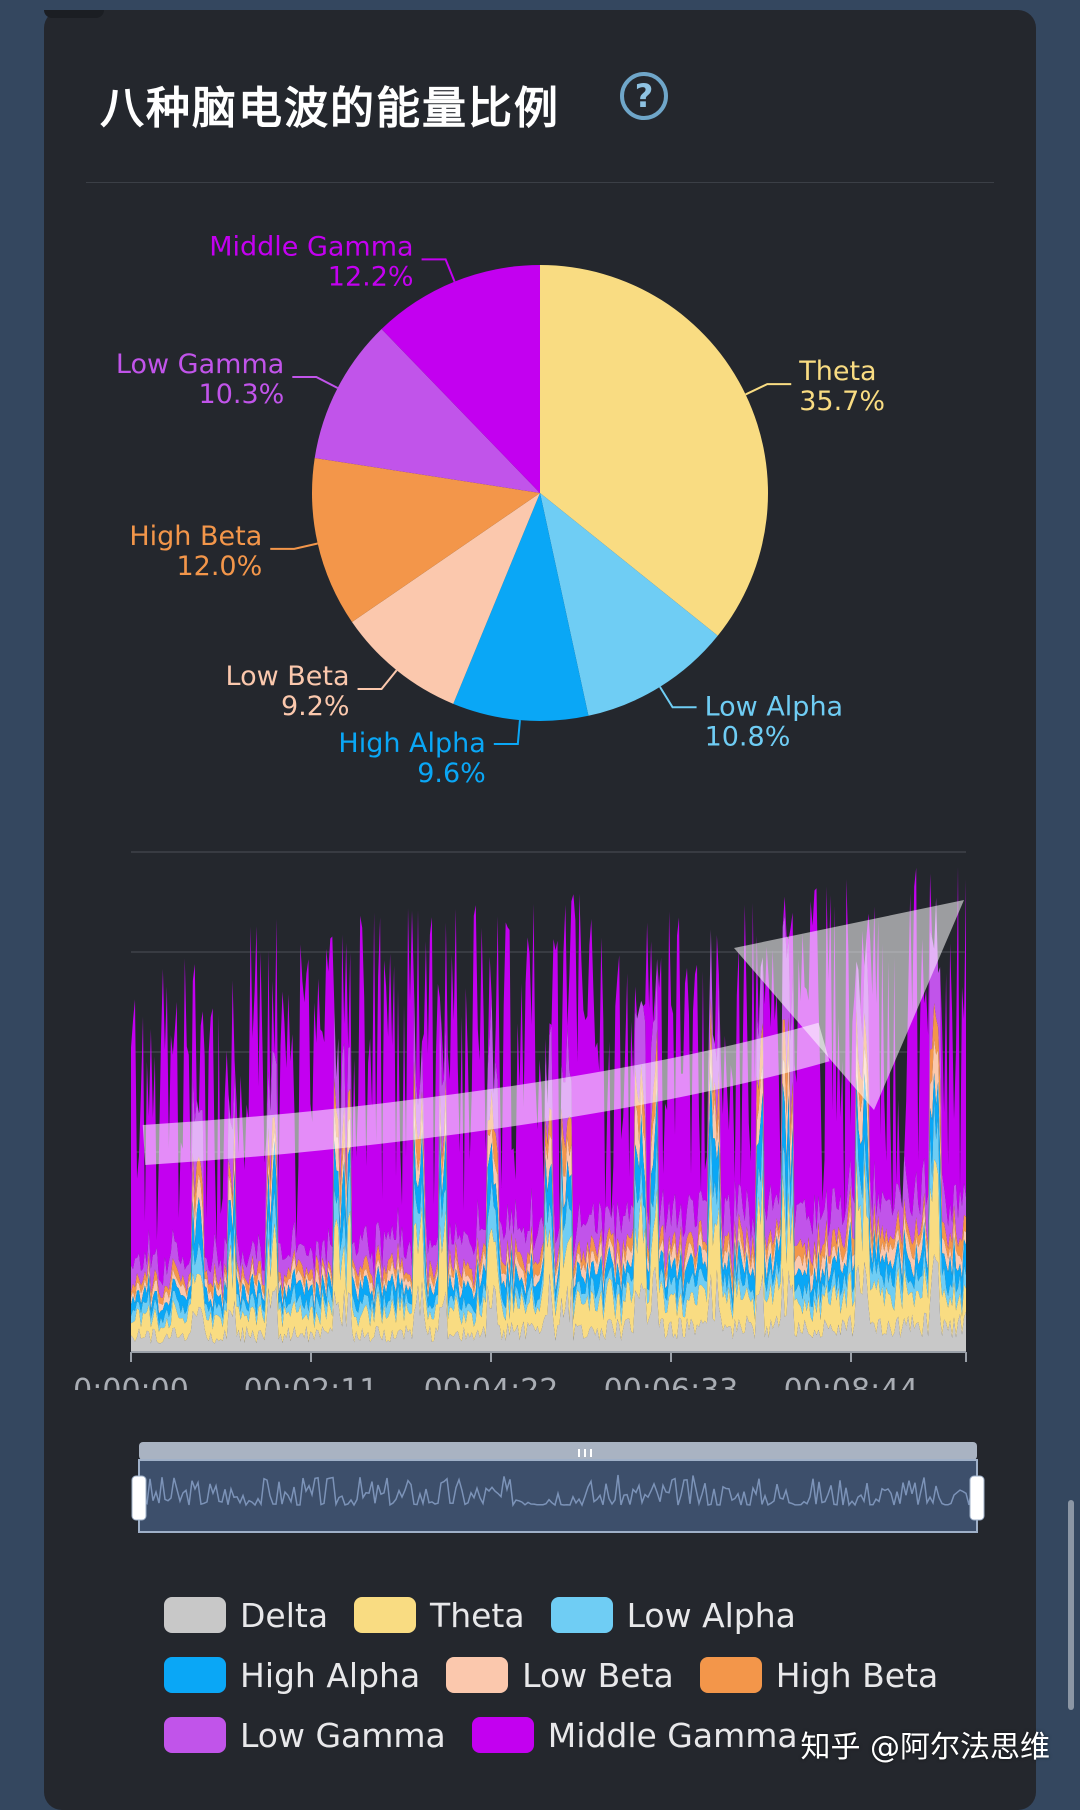  Describe the element at coordinates (598, 1675) in the screenshot. I see `legend-label: Low Beta` at that location.